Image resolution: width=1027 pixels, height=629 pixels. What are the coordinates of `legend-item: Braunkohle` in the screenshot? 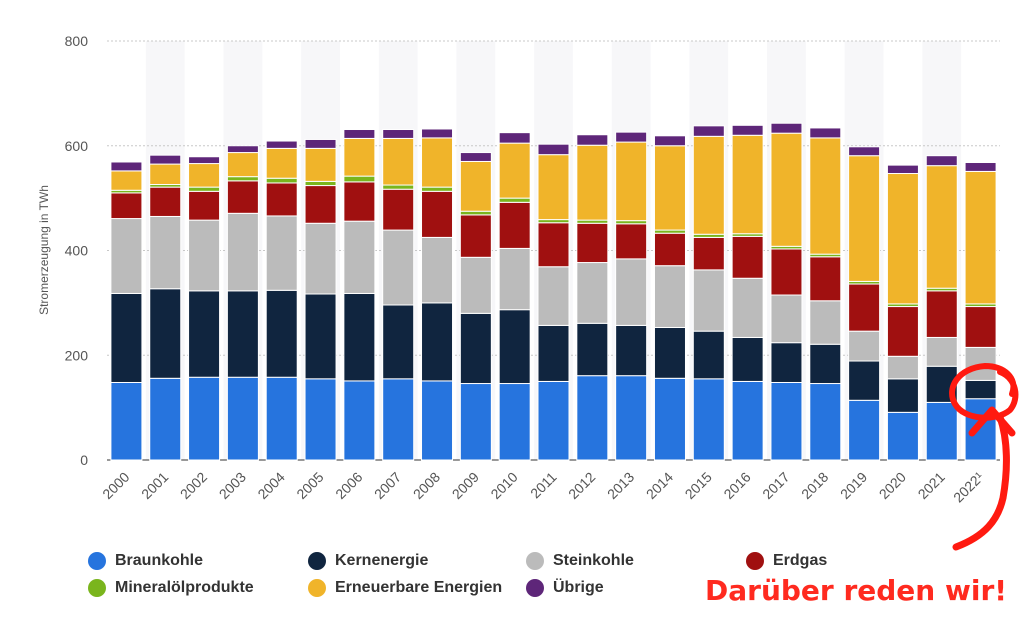 It's located at (145, 561).